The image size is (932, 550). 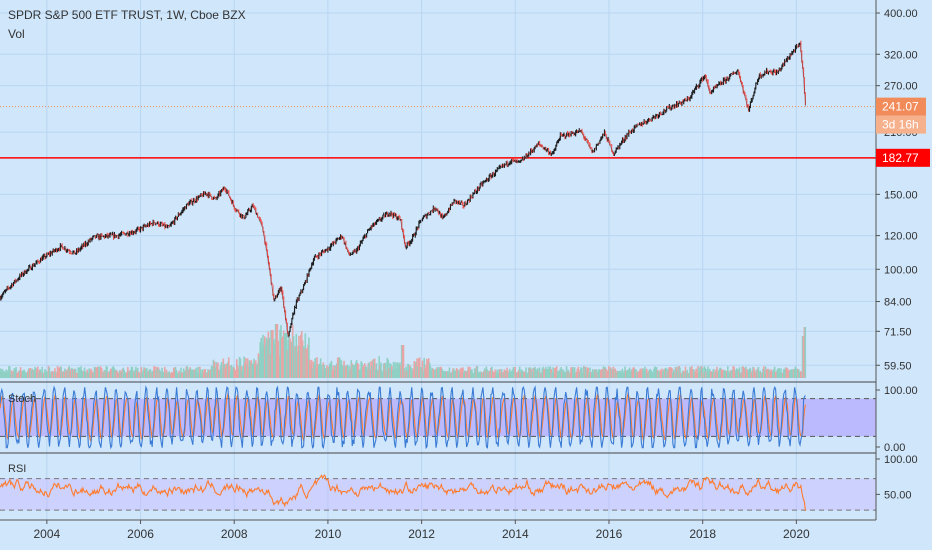 I want to click on stoch-label: Stoch, so click(x=22, y=399).